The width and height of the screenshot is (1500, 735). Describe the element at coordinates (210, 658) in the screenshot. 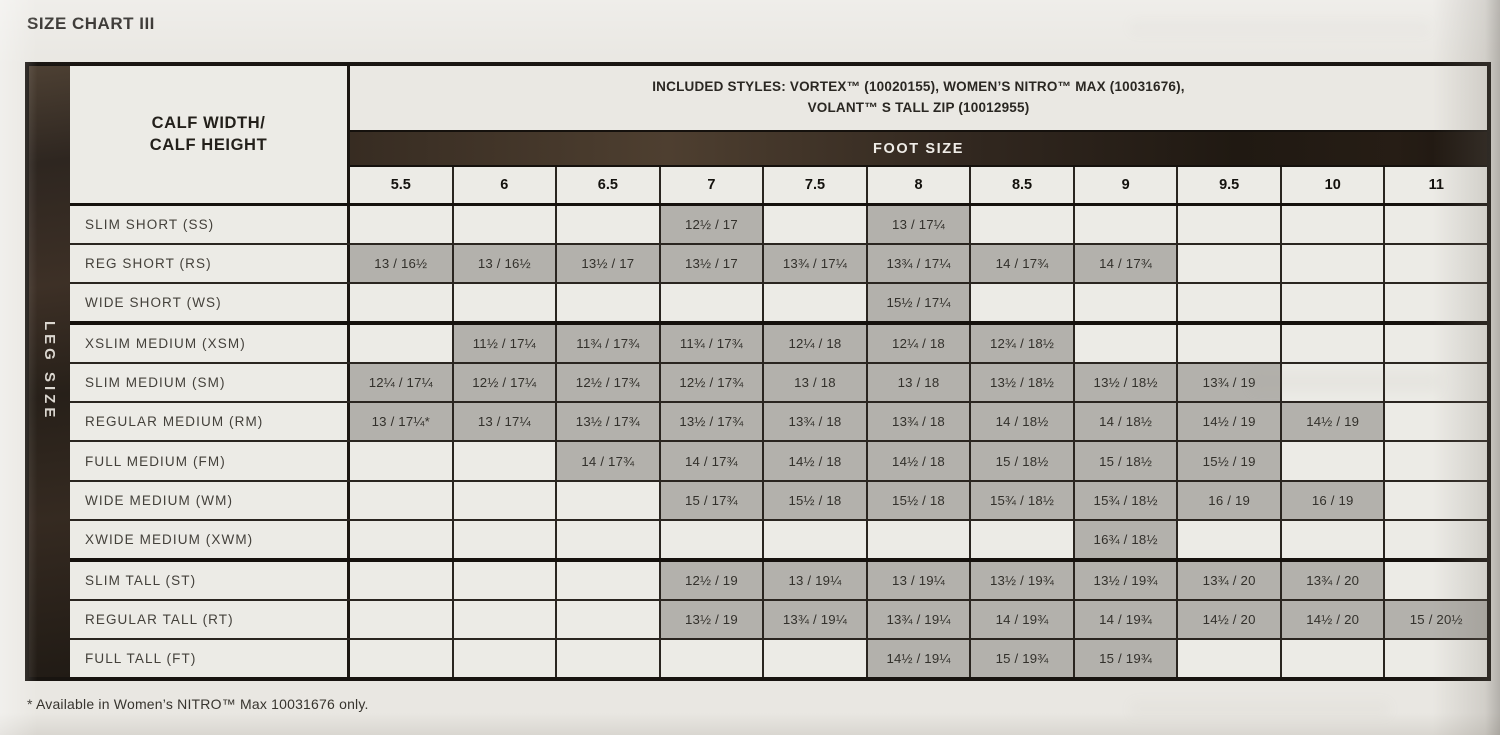

I see `row-label: FULL TALL (FT)` at that location.